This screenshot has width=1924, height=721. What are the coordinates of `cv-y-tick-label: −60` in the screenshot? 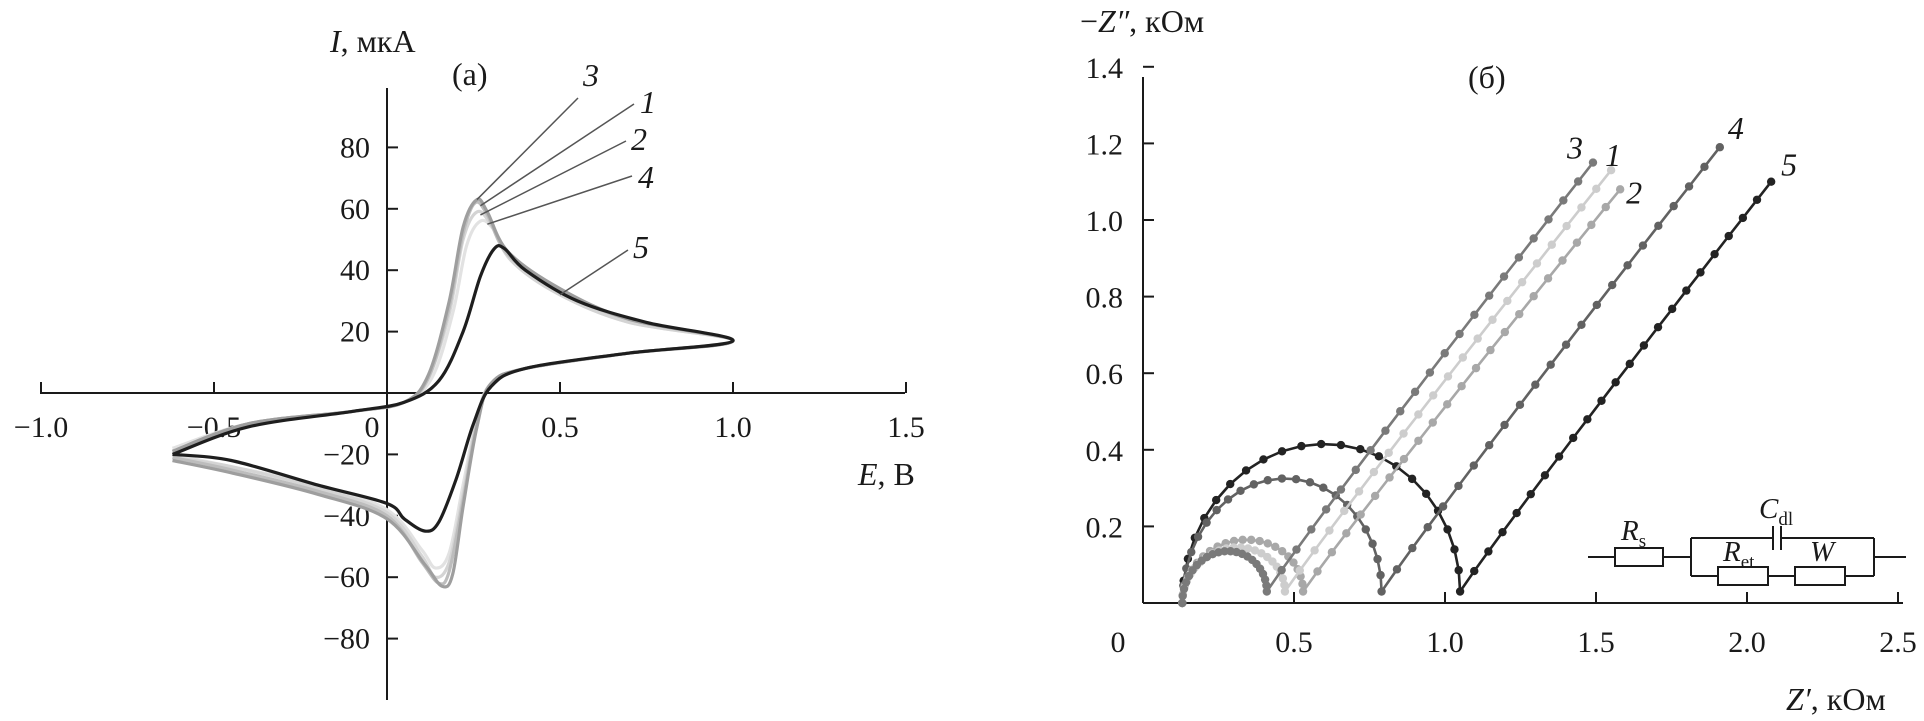 It's located at (346, 577).